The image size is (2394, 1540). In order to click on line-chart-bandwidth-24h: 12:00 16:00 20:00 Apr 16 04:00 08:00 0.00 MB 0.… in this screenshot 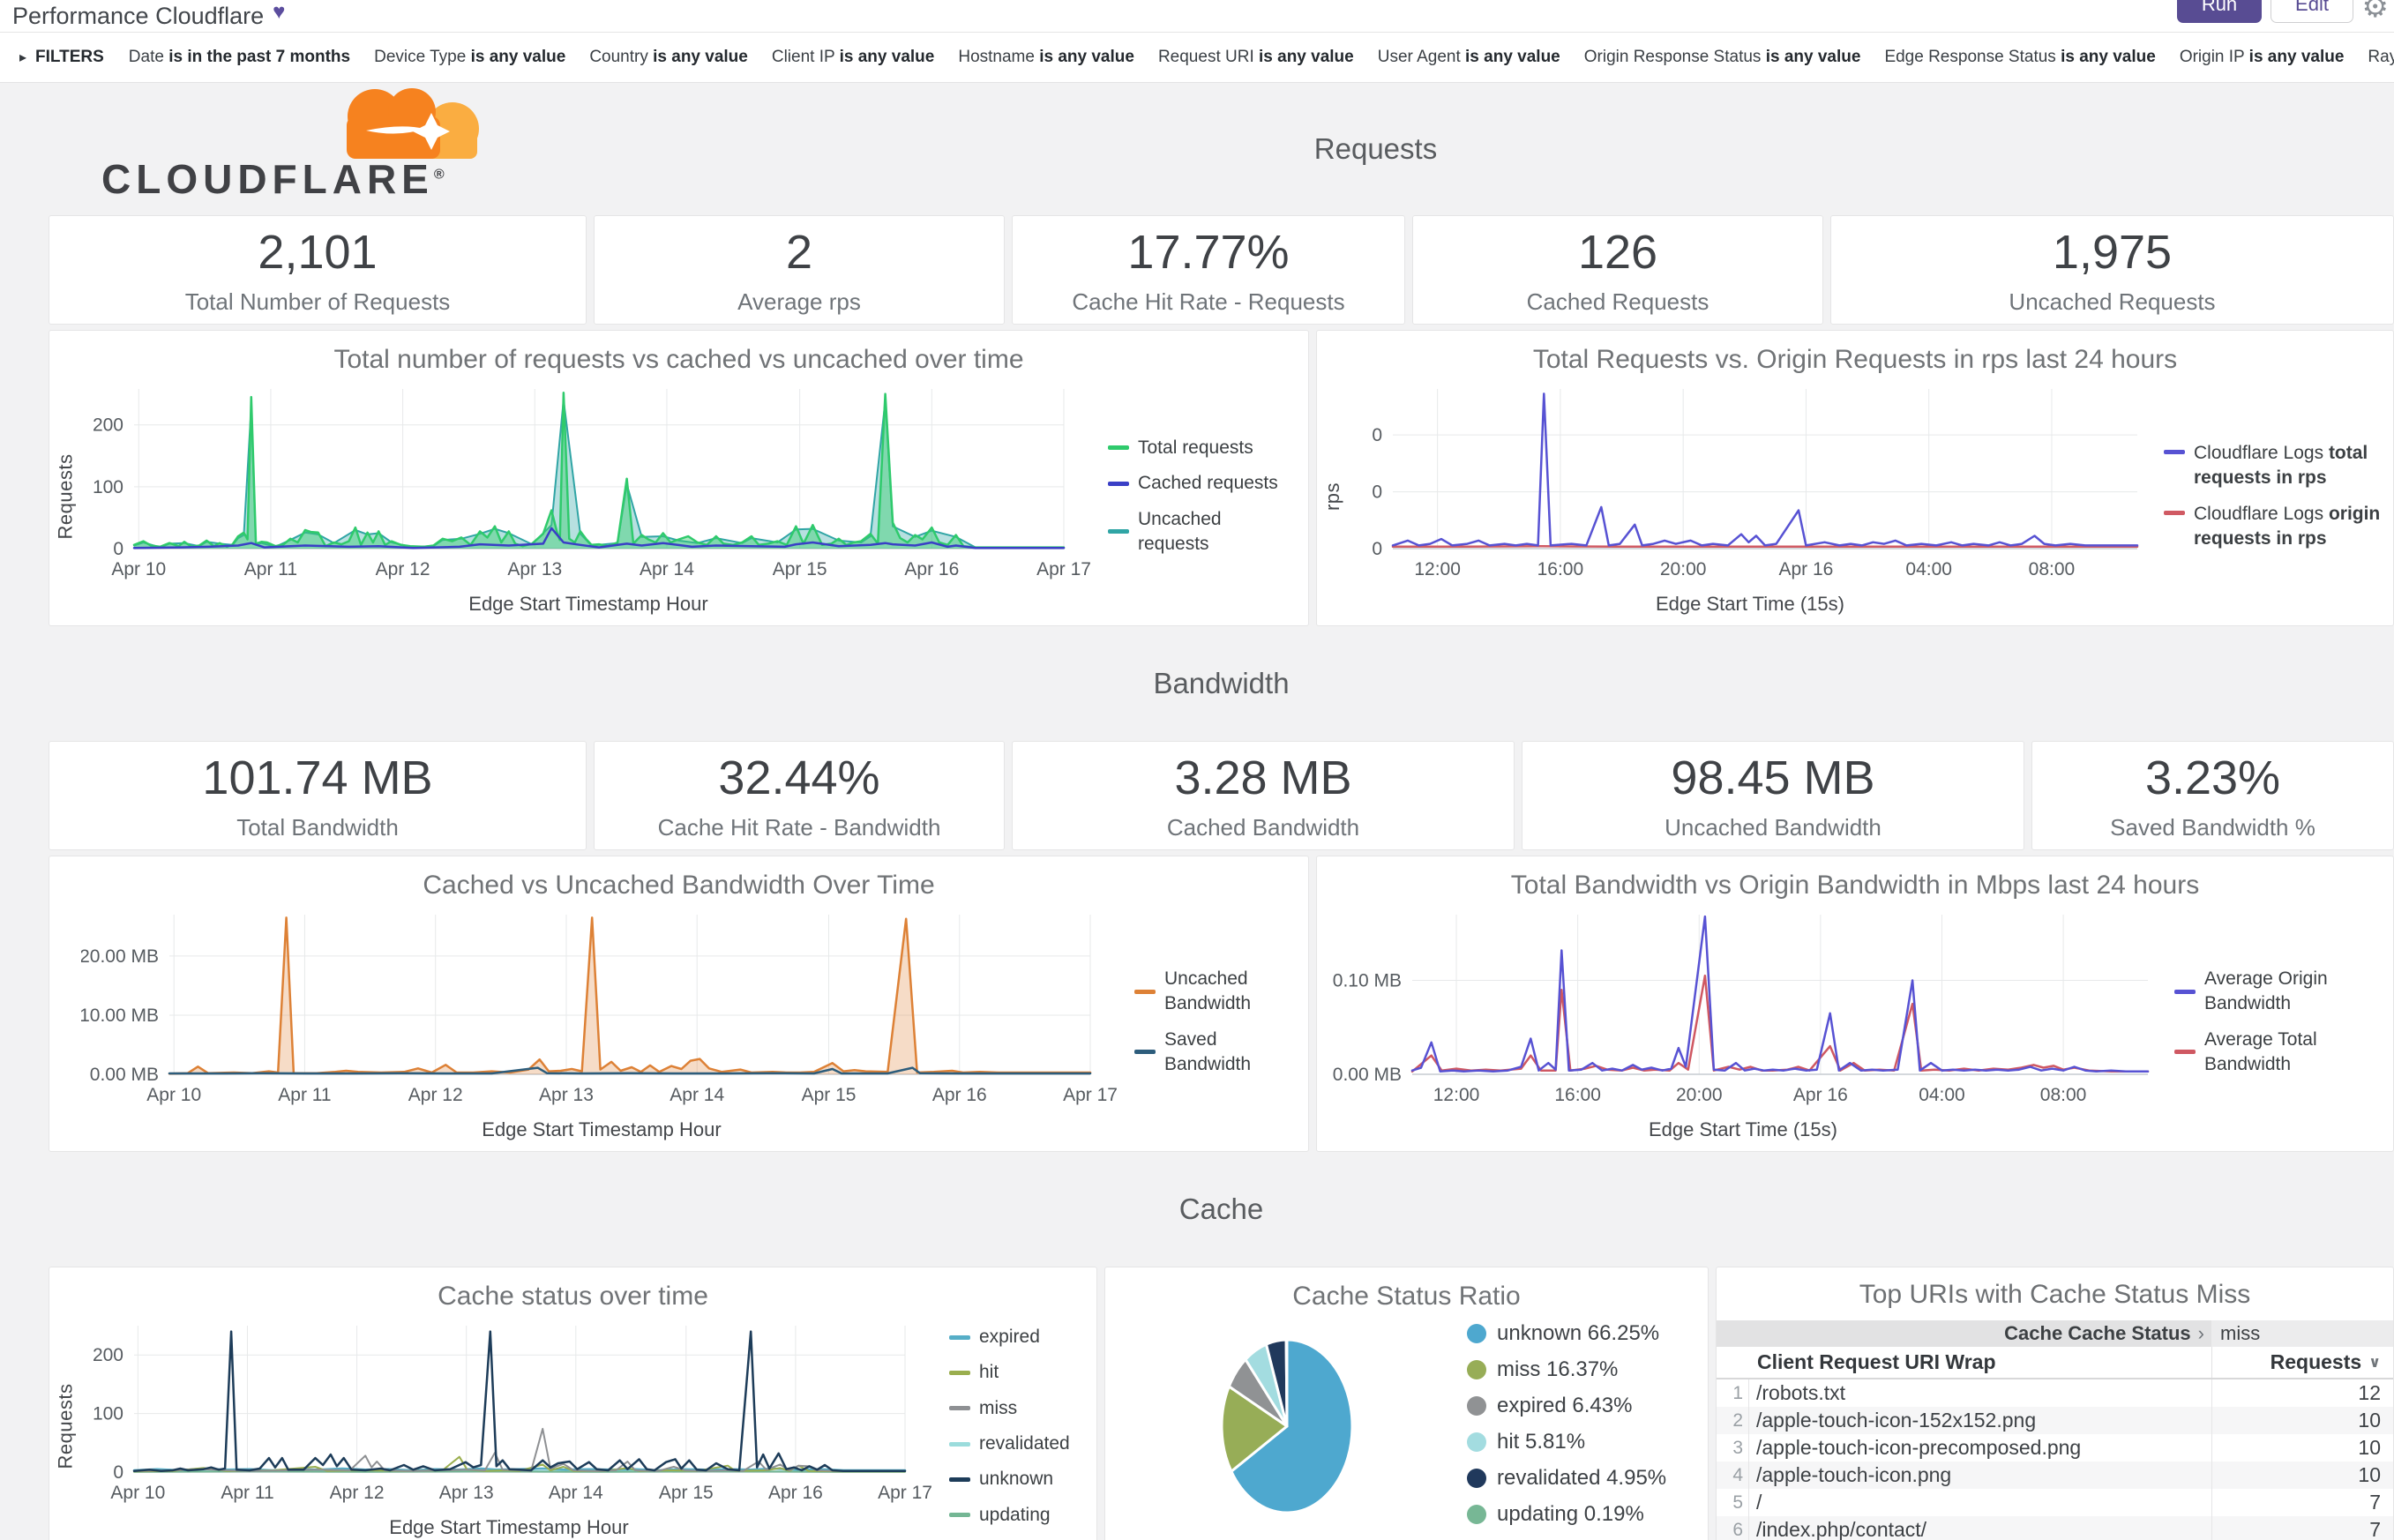, I will do `click(1743, 1010)`.